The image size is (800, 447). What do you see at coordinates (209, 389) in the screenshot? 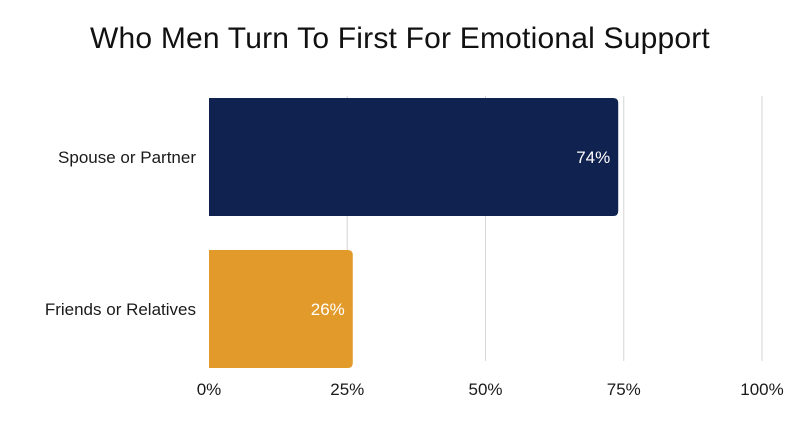
I see `x-tick-label: 0%` at bounding box center [209, 389].